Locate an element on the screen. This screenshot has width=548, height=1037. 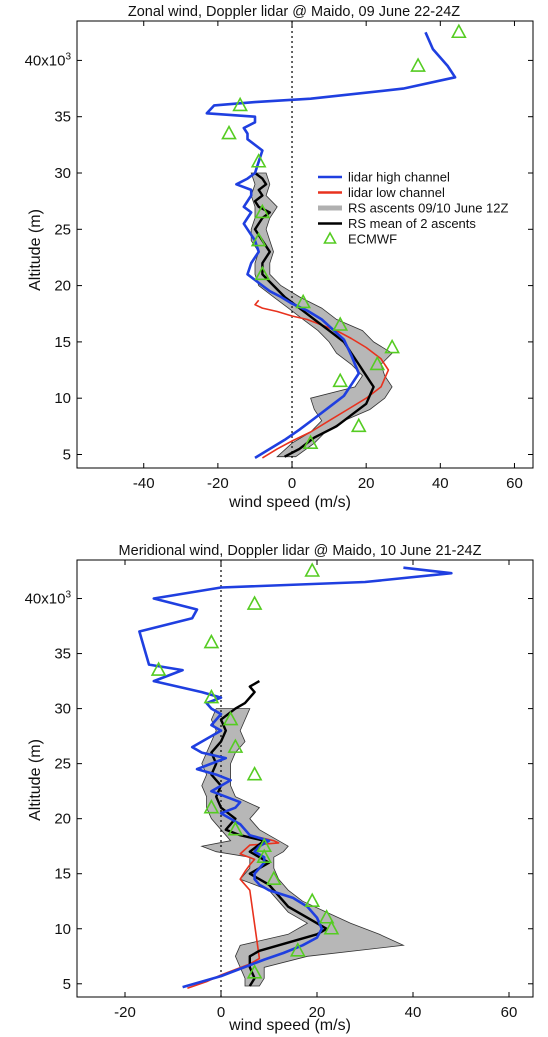
rs-ascents-envelope is located at coordinates (302, 847).